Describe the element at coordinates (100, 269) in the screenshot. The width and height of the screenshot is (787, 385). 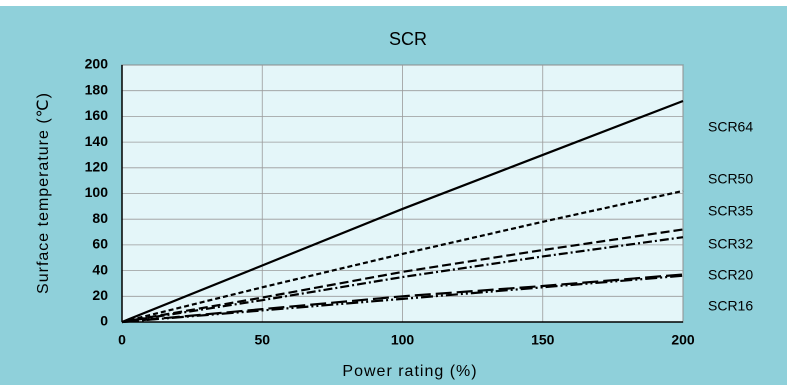
I see `y-tick-label: 40` at that location.